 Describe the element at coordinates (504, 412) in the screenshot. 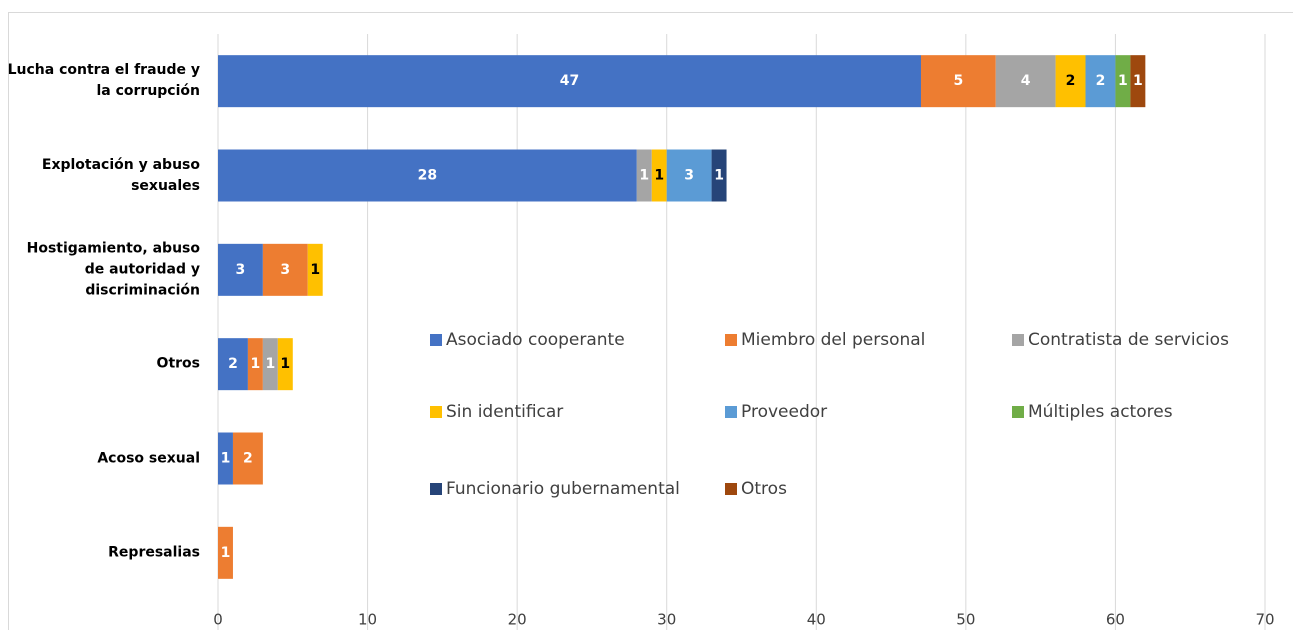

I see `legend-label: Sin identificar` at that location.